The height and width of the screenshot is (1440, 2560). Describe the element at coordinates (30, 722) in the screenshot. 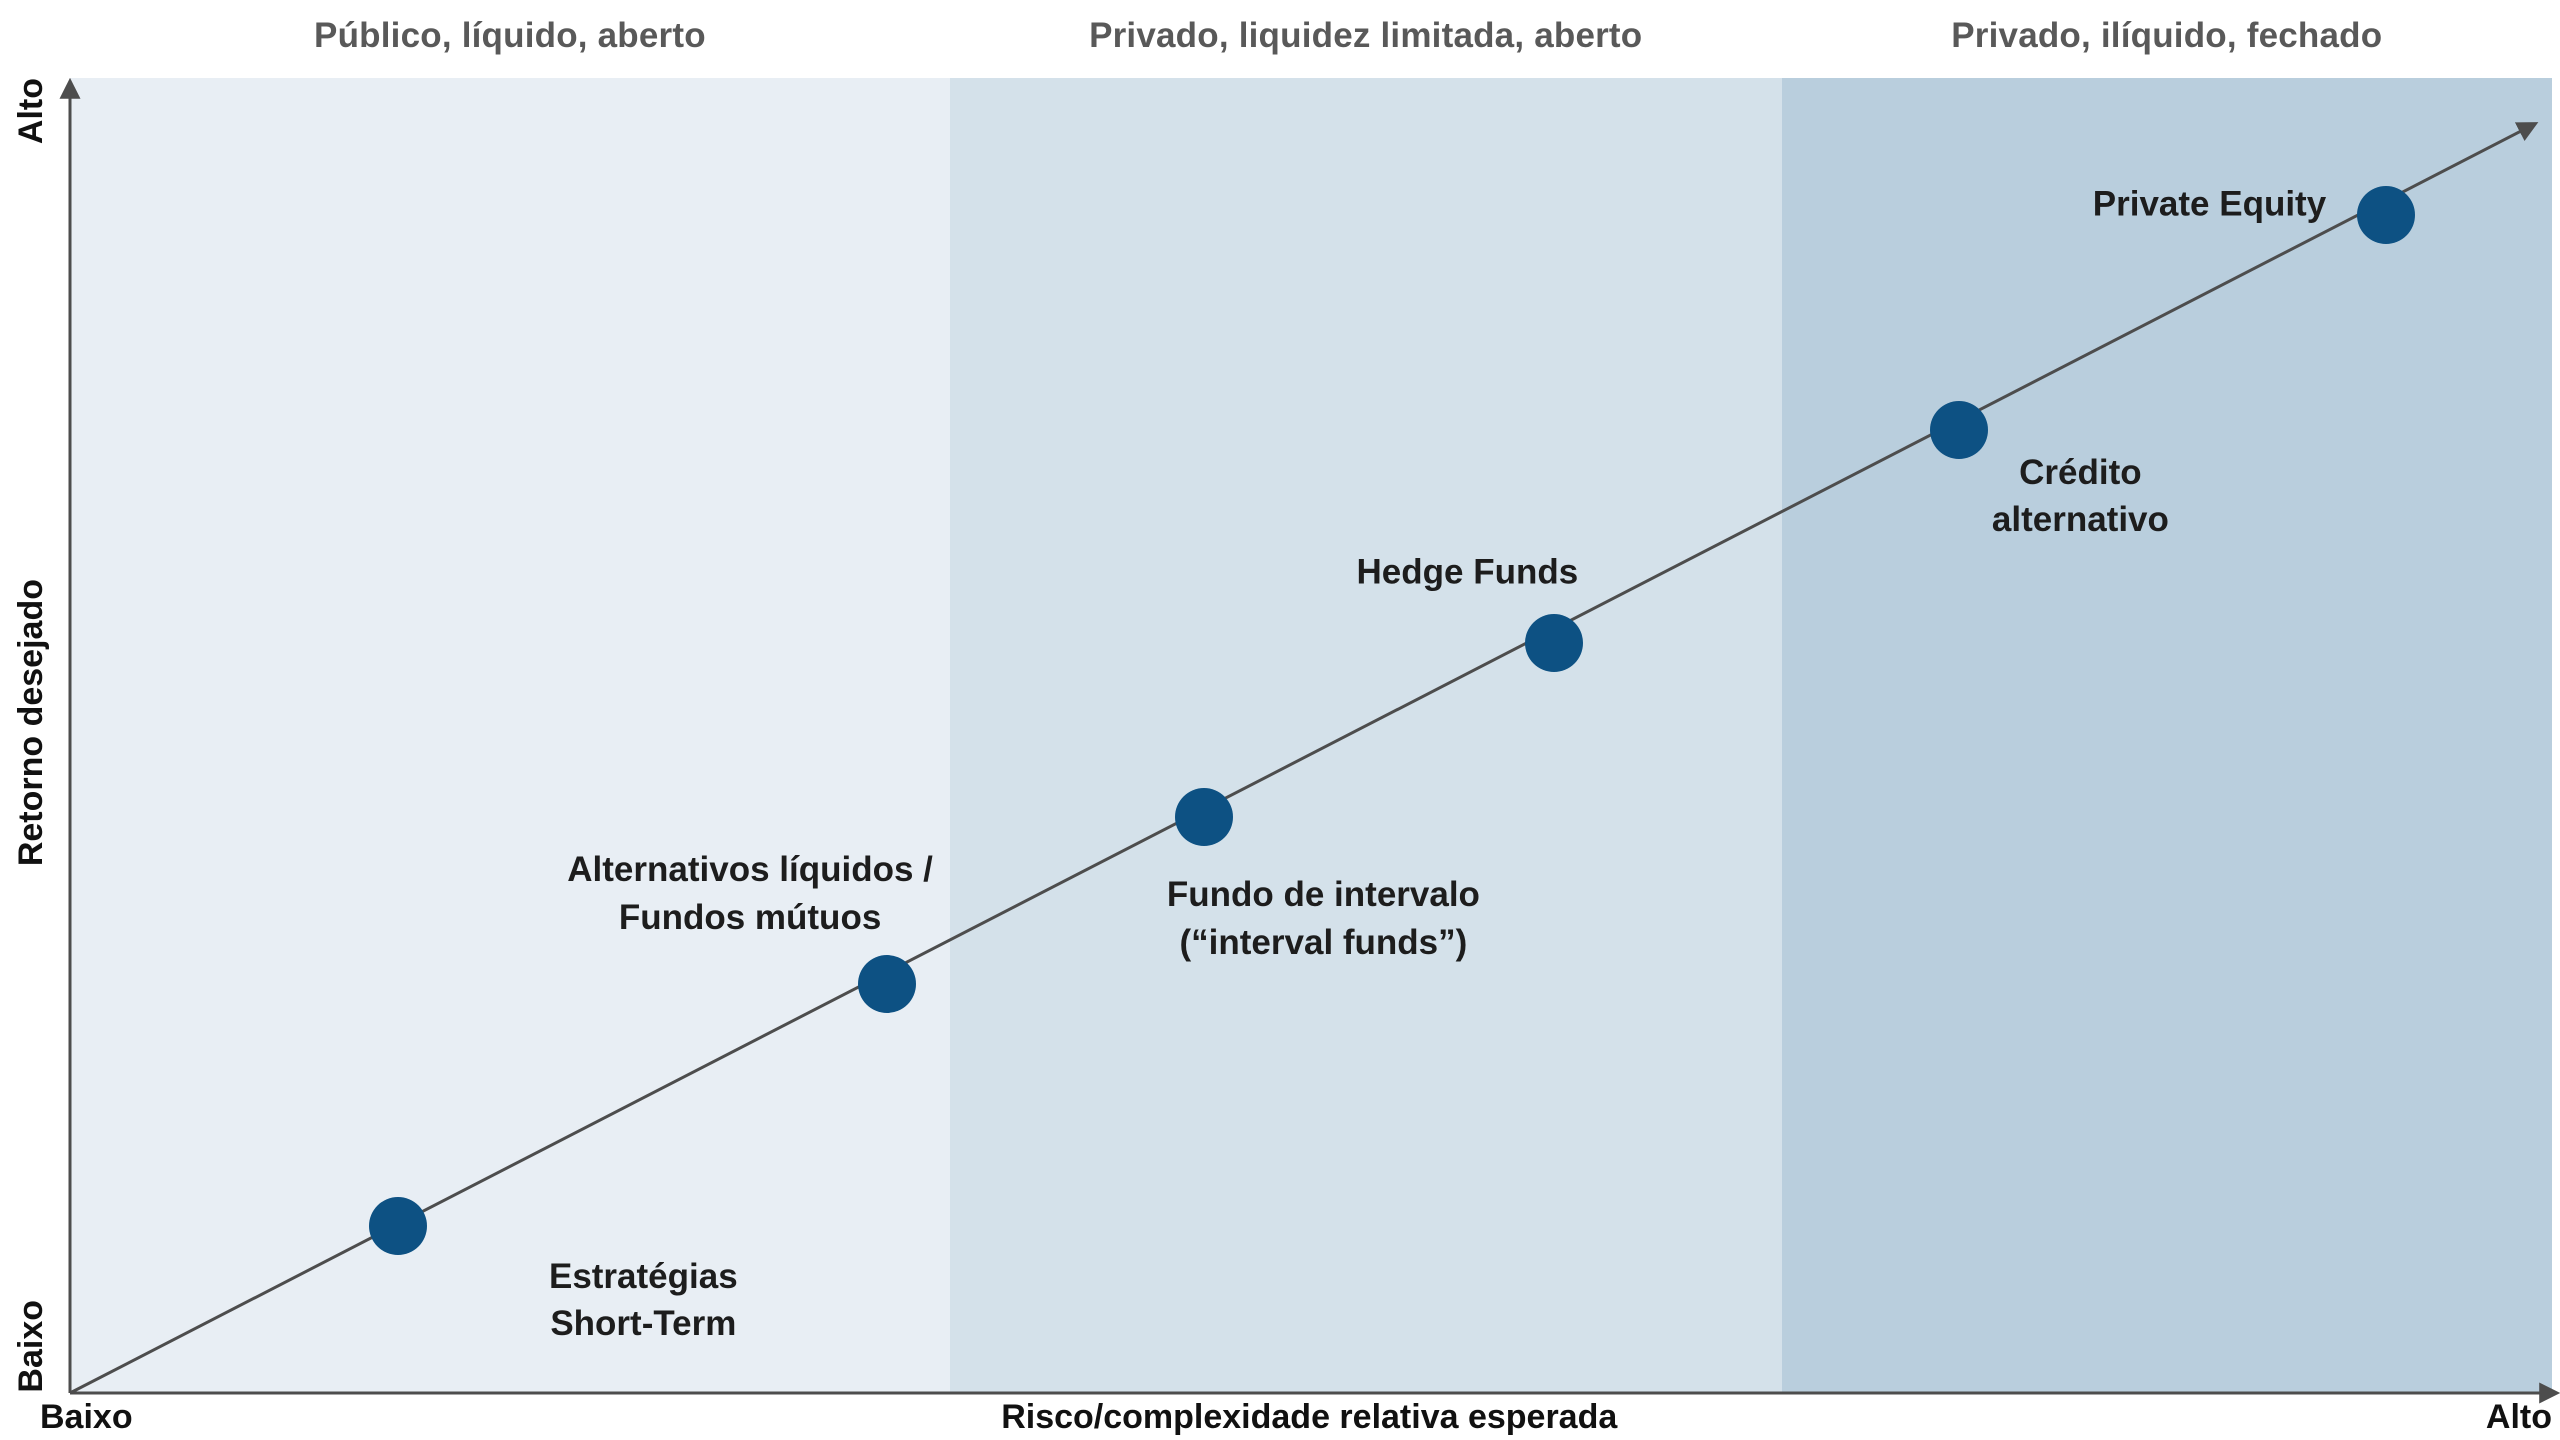

I see `y-axis-title: Retorno desejado` at that location.